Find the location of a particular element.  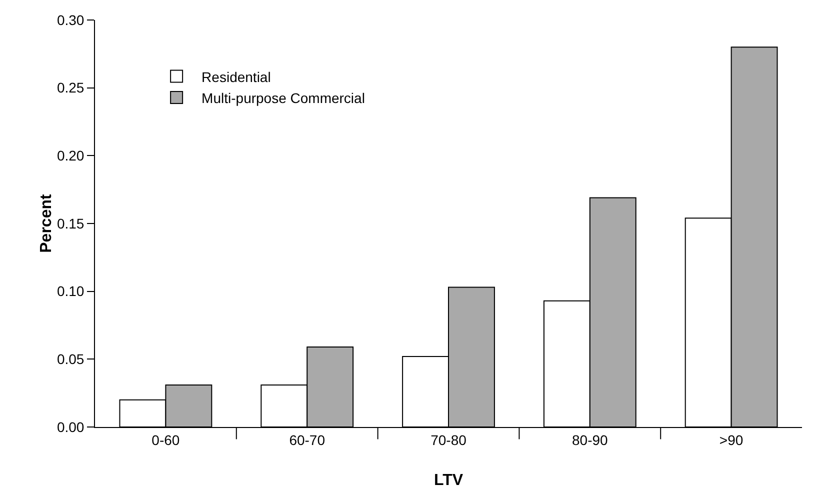

x-tick-label: 60-70 is located at coordinates (307, 440).